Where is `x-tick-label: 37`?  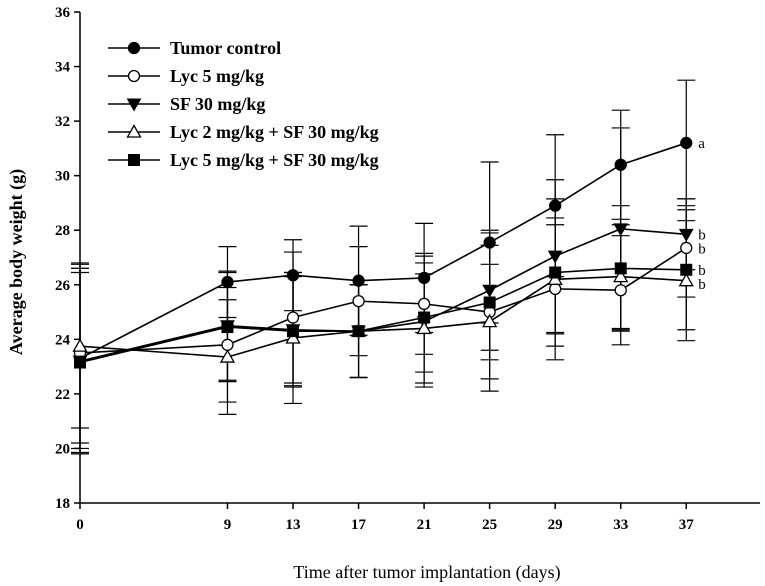
x-tick-label: 37 is located at coordinates (687, 525).